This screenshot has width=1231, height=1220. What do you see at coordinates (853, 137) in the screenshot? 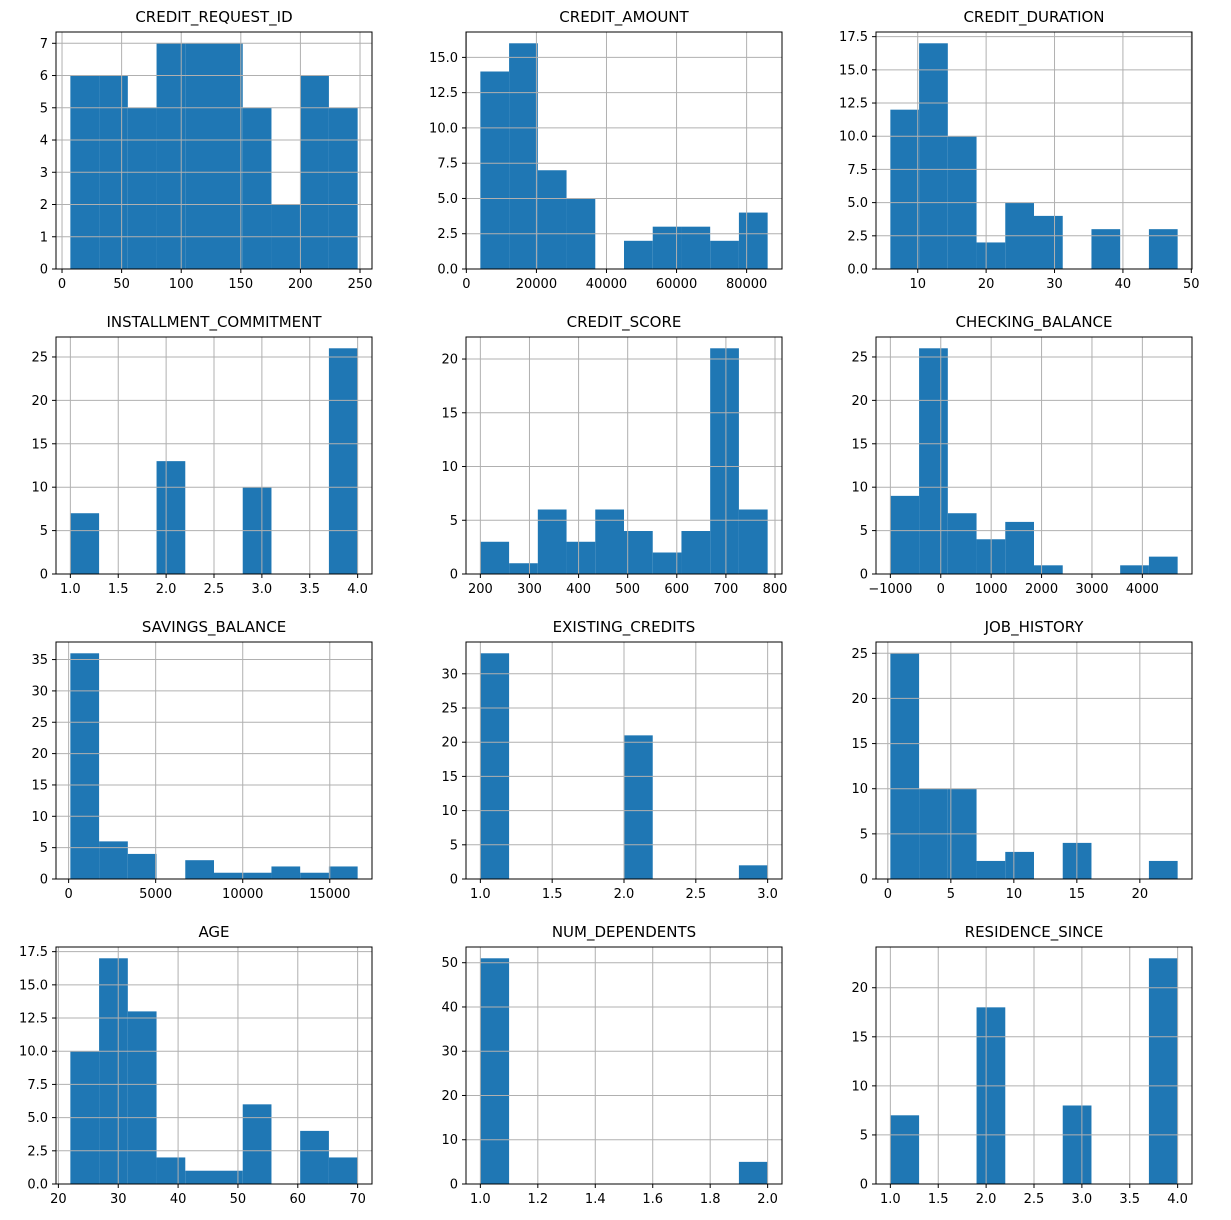
I see `y-tick-label: 10.0` at bounding box center [853, 137].